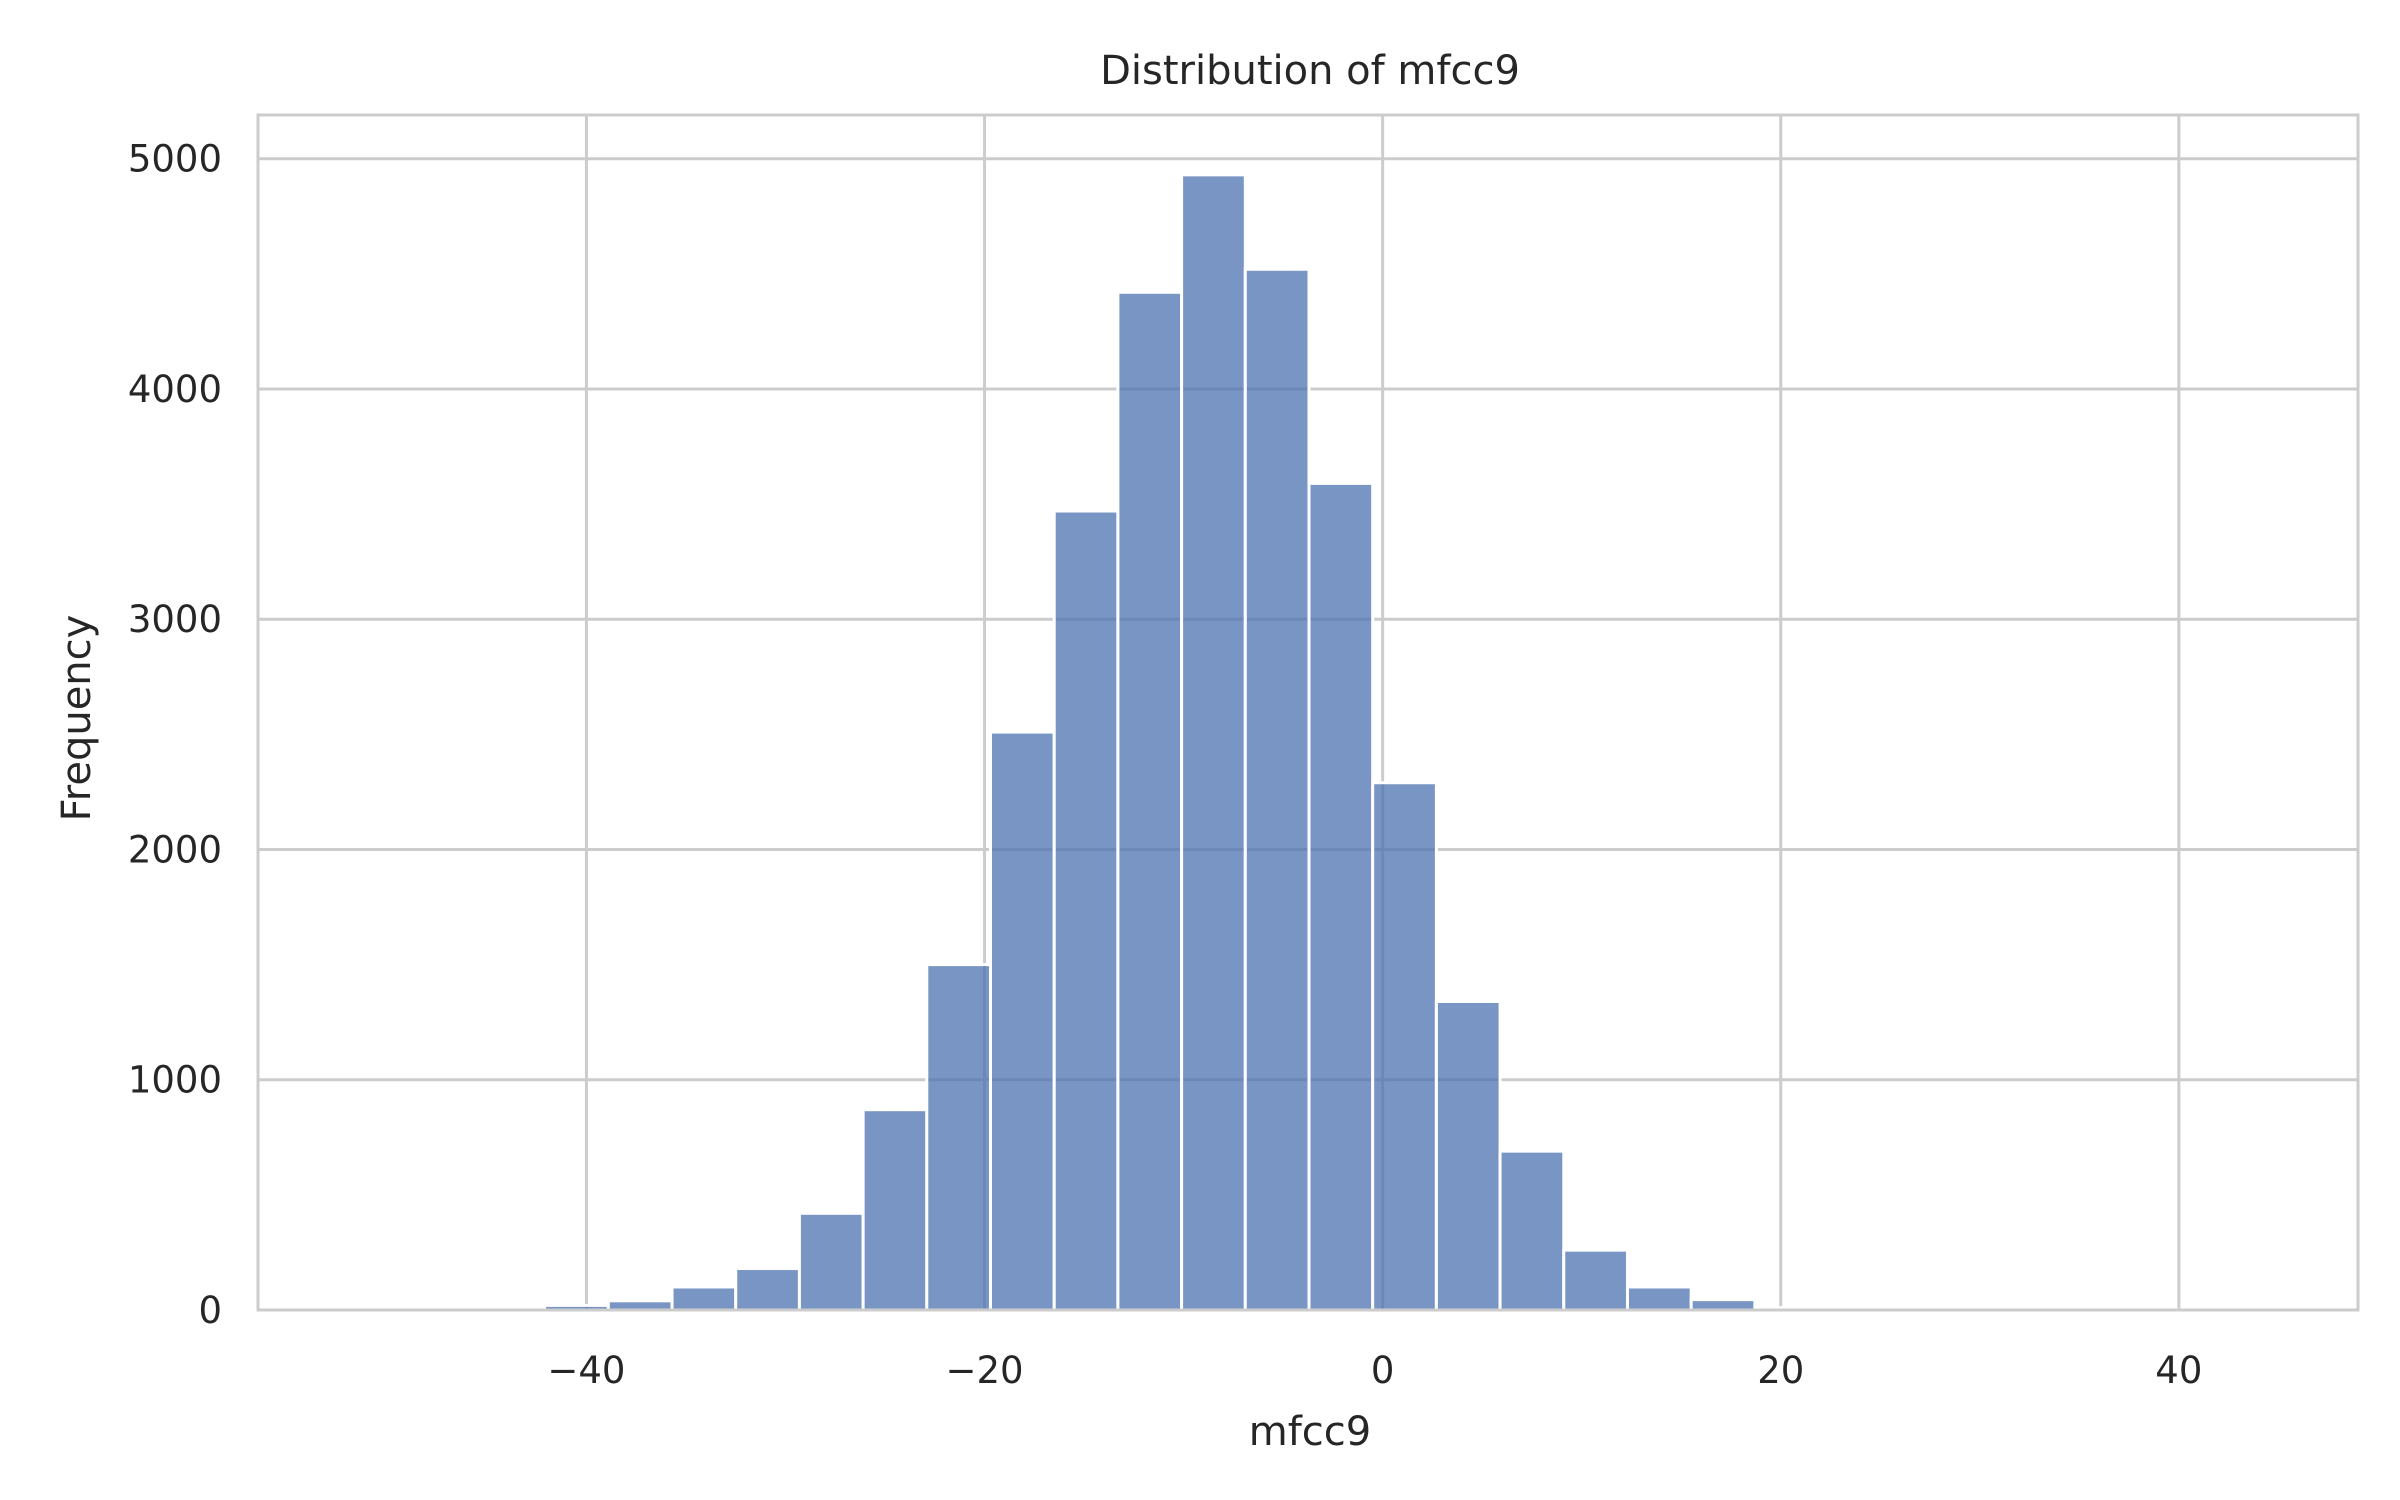 The height and width of the screenshot is (1500, 2400). Describe the element at coordinates (1310, 71) in the screenshot. I see `chart-title: Distribution of mfcc9` at that location.